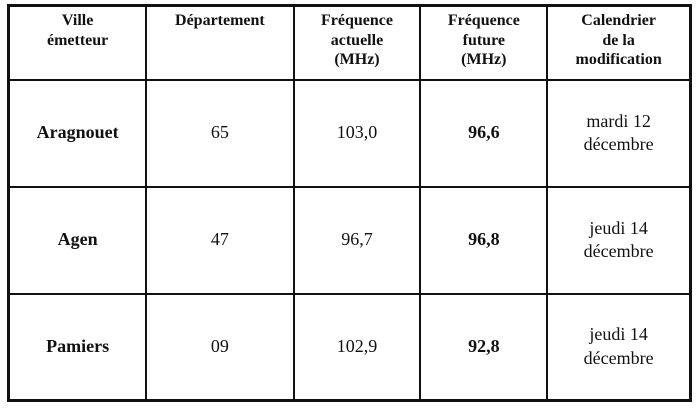 The image size is (699, 408). What do you see at coordinates (220, 42) in the screenshot?
I see `header-departement: Département` at bounding box center [220, 42].